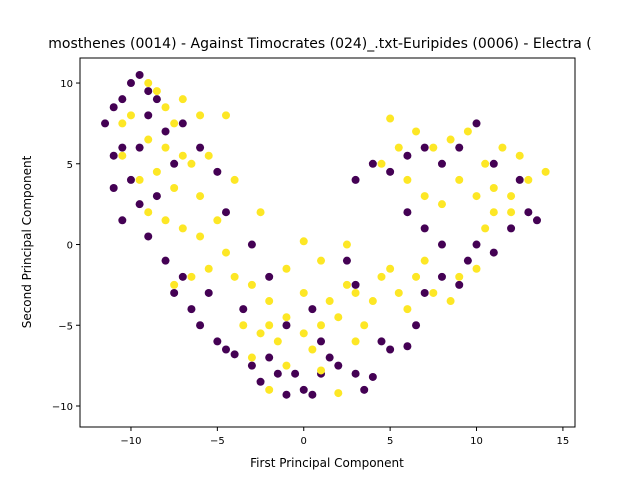  Describe the element at coordinates (476, 441) in the screenshot. I see `x-tick-label: 10` at that location.